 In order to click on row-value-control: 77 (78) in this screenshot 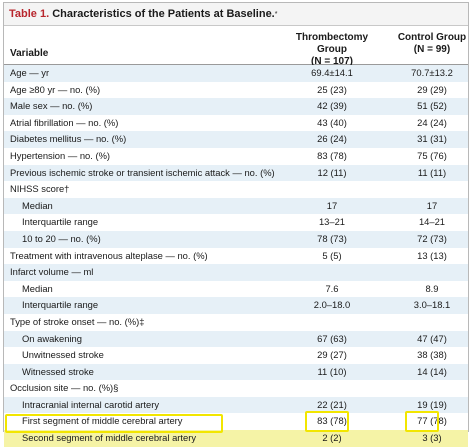, I will do `click(432, 421)`.